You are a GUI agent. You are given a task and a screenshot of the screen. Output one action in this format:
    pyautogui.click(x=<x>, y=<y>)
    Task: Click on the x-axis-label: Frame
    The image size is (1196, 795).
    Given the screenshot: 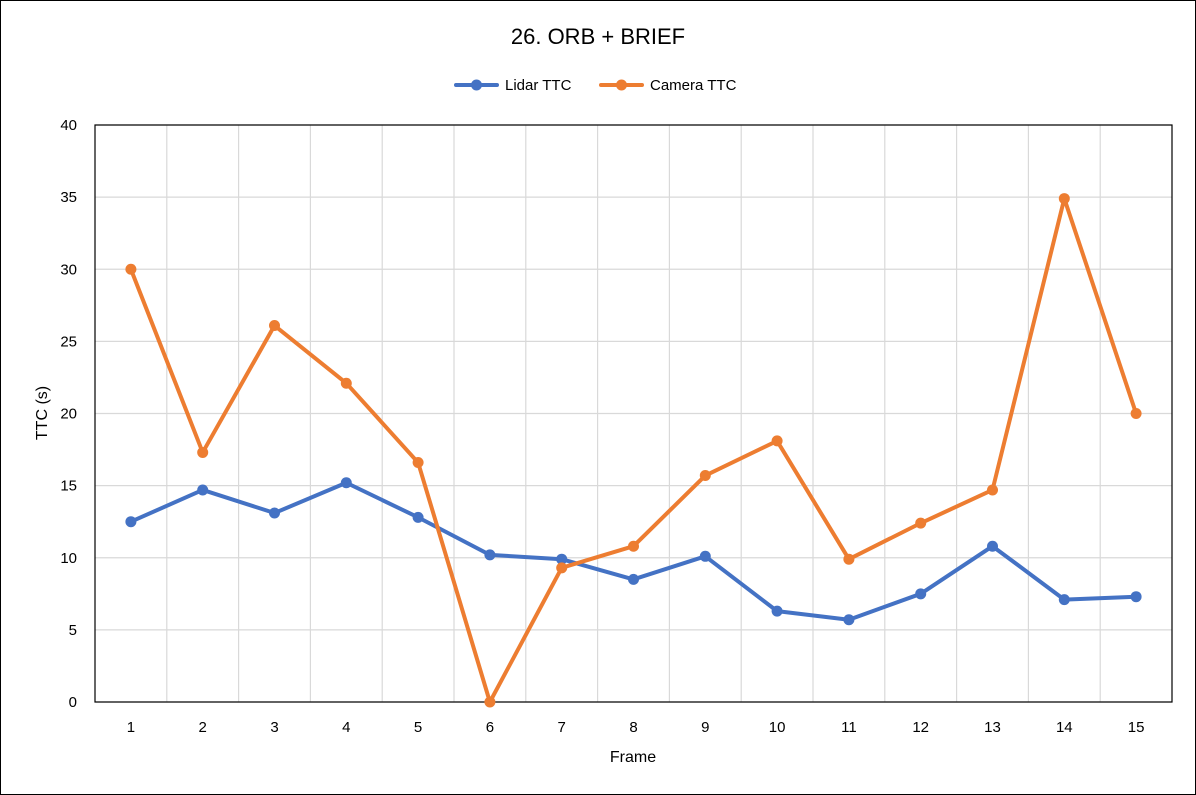 What is the action you would take?
    pyautogui.click(x=633, y=757)
    